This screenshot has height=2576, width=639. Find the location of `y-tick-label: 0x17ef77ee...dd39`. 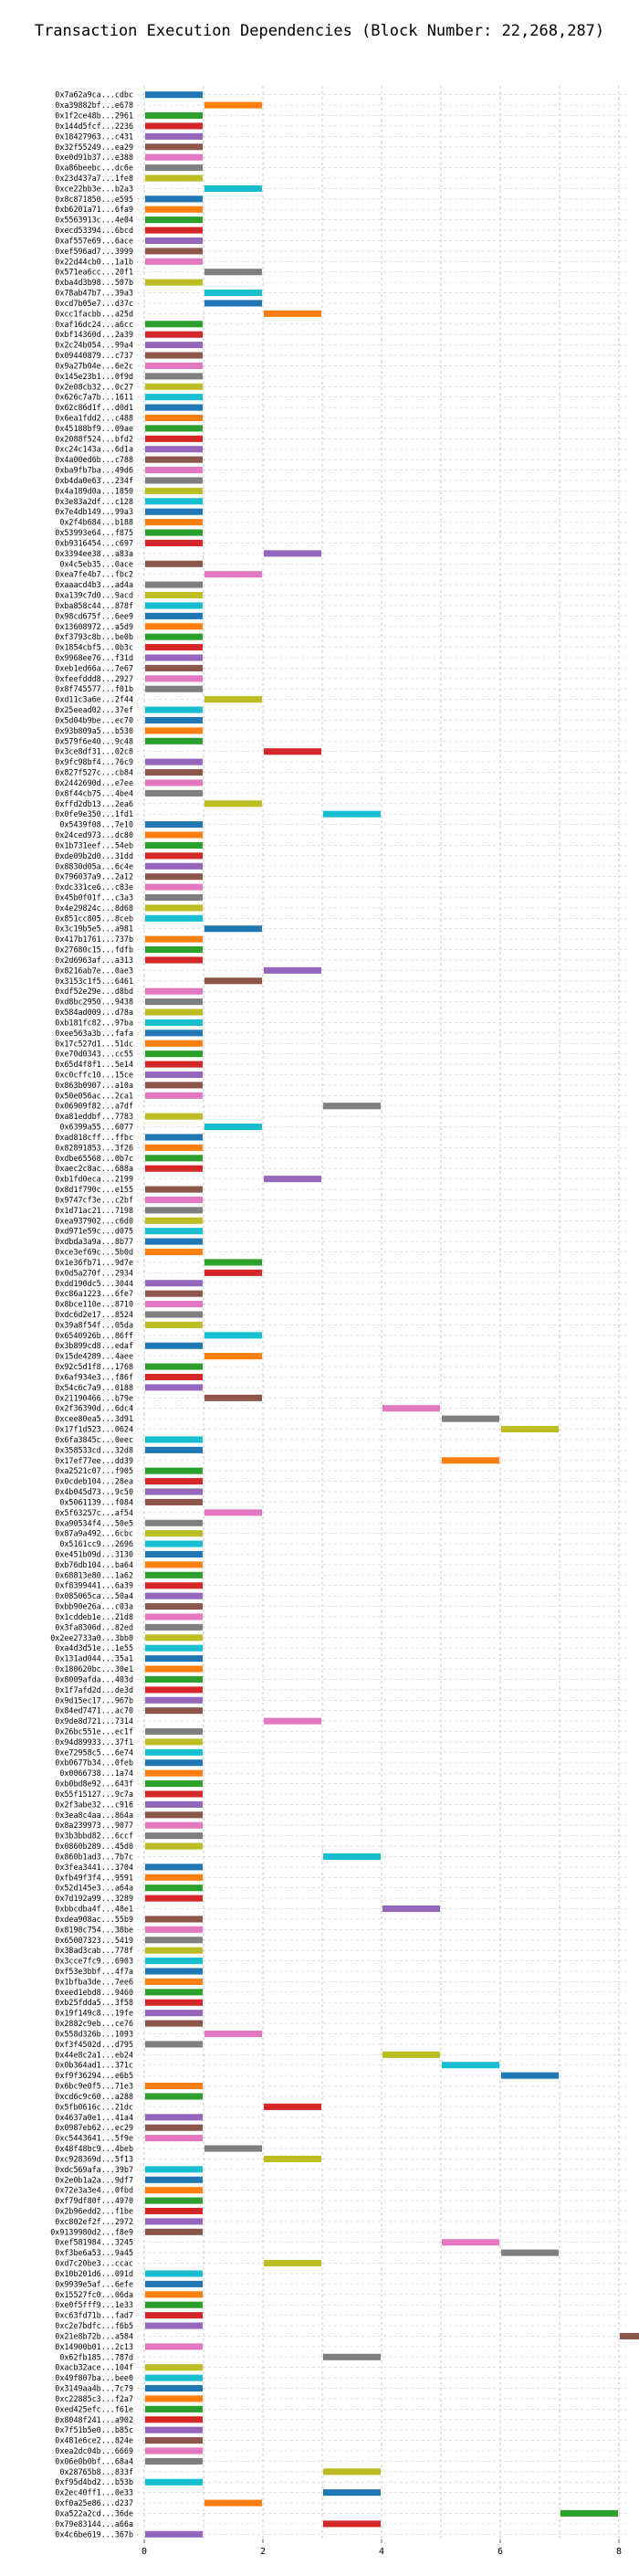

y-tick-label: 0x17ef77ee...dd39 is located at coordinates (94, 1460).